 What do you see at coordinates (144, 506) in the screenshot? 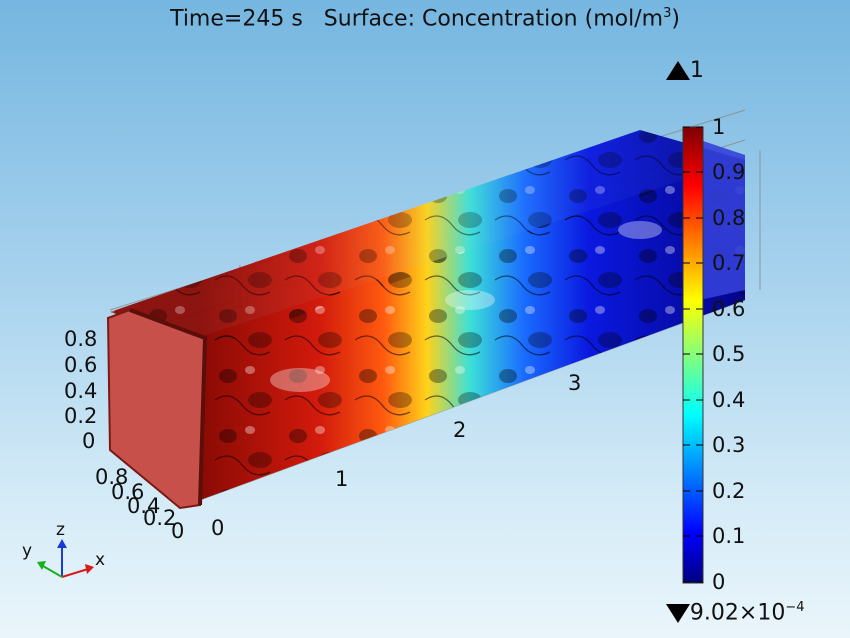
I see `y-tick-label: 0.4` at bounding box center [144, 506].